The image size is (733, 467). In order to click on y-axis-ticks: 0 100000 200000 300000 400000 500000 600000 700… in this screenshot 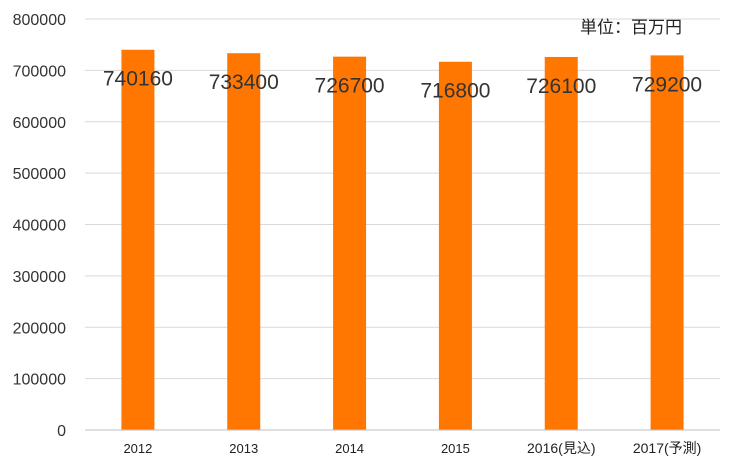, I will do `click(39, 226)`.